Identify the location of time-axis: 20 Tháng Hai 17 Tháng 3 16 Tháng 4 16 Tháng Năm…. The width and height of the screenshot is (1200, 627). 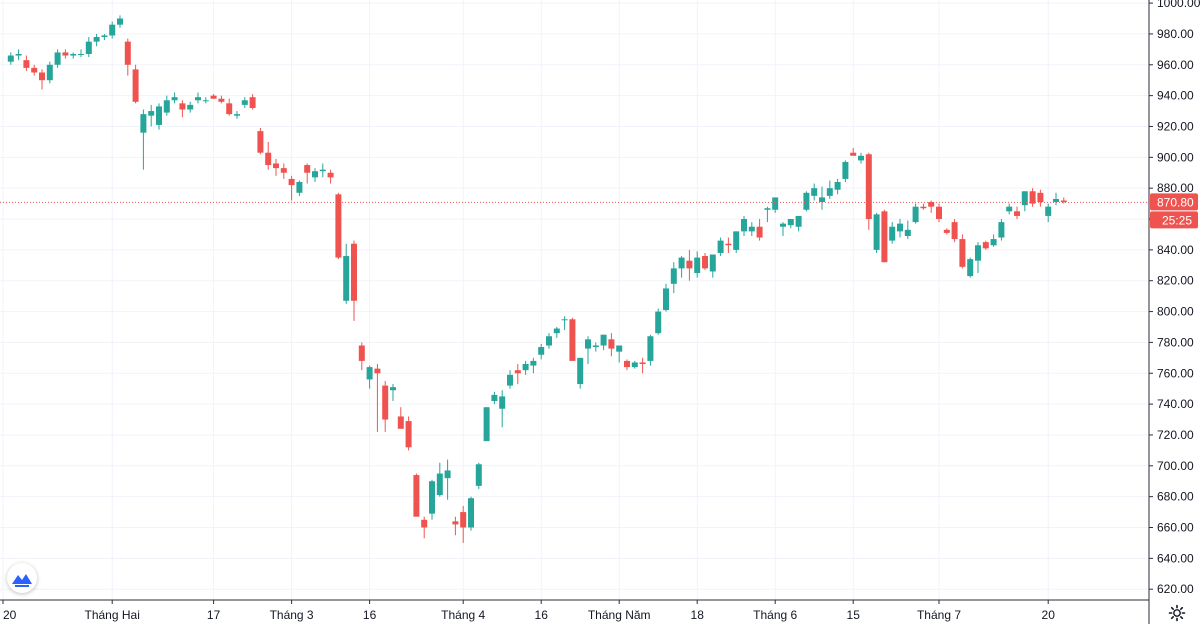
(574, 610).